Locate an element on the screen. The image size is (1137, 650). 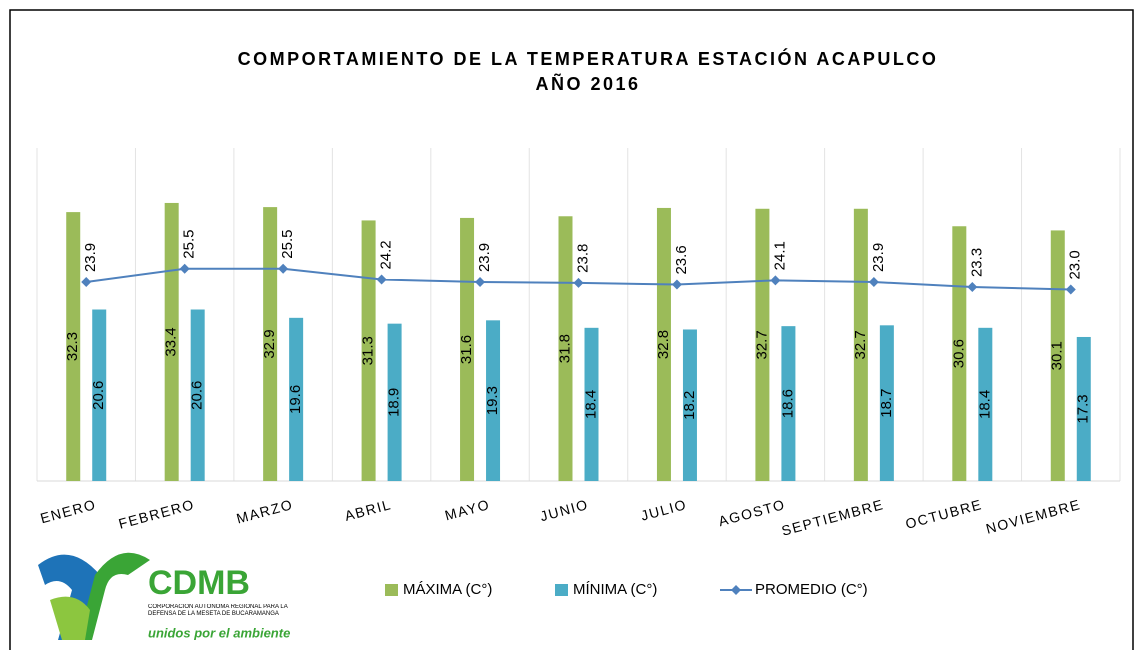
data-label: 24.2 is located at coordinates (386, 254).